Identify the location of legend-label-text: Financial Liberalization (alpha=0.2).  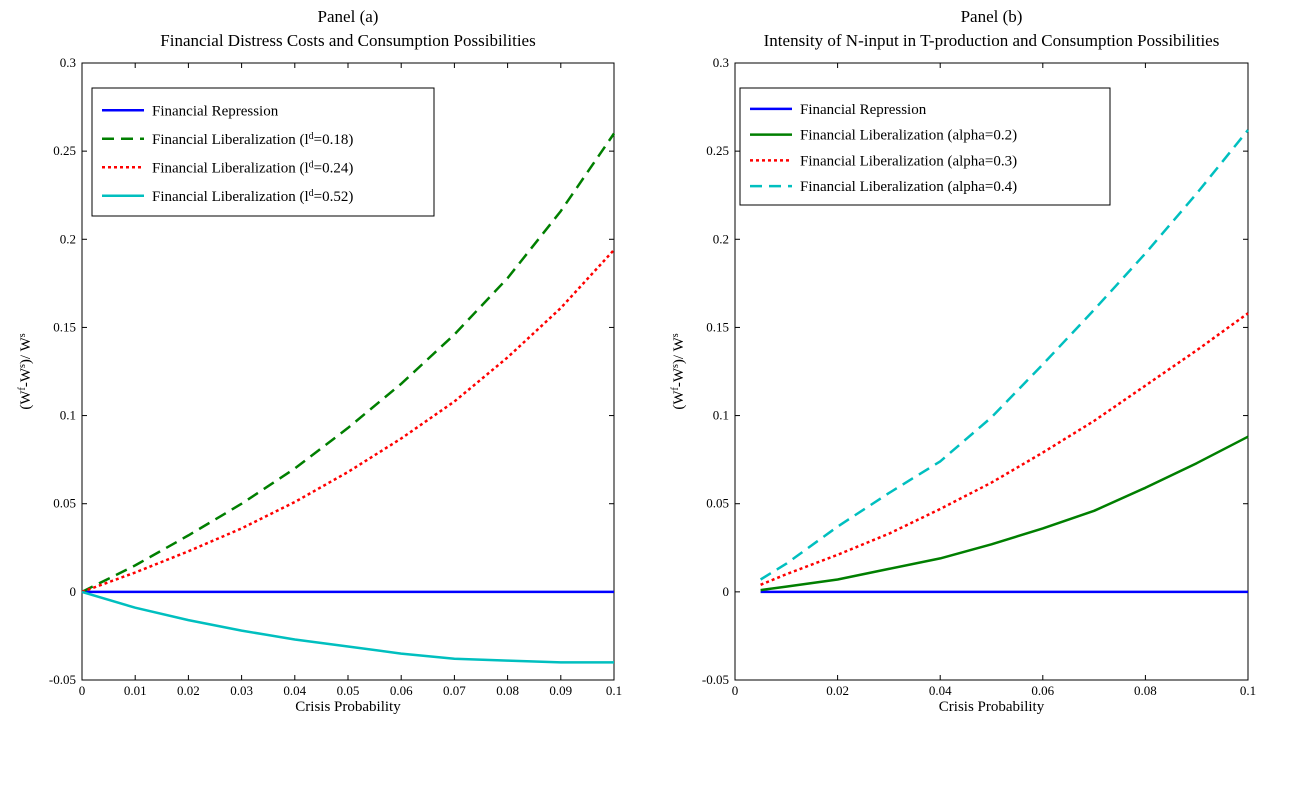
(908, 136).